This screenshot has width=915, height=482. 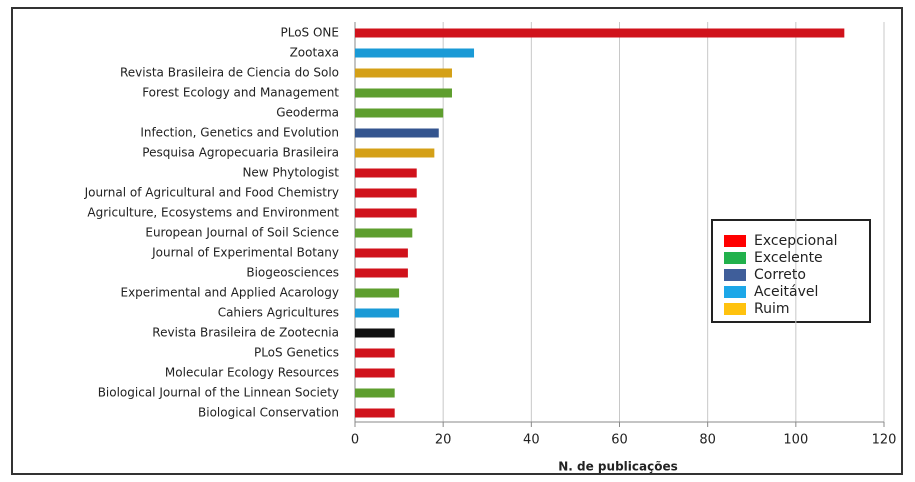 I want to click on y-tick-label: Infection, Genetics and Evolution, so click(x=239, y=133).